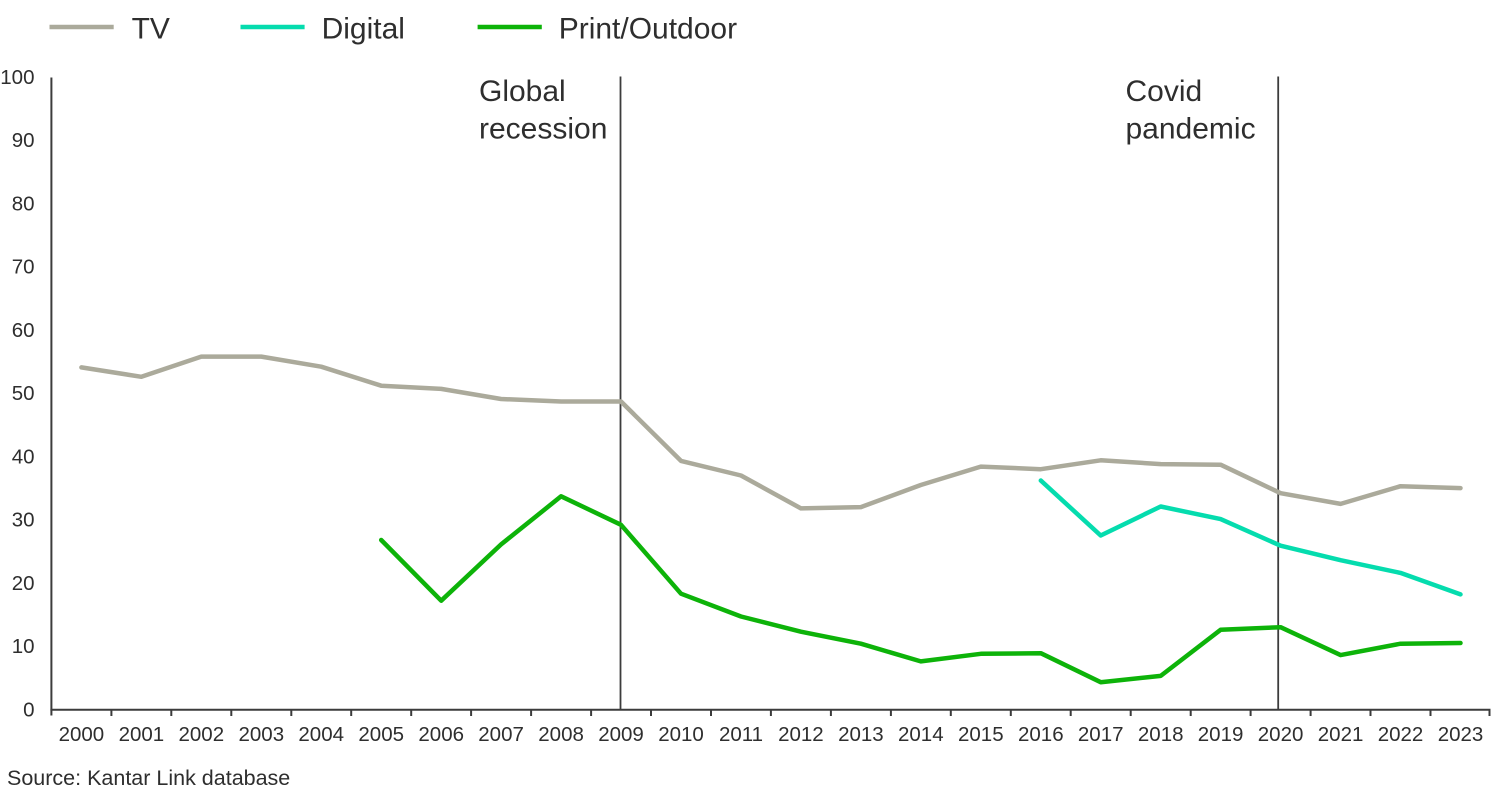 Image resolution: width=1500 pixels, height=800 pixels. I want to click on svg-text: 2010, so click(681, 734).